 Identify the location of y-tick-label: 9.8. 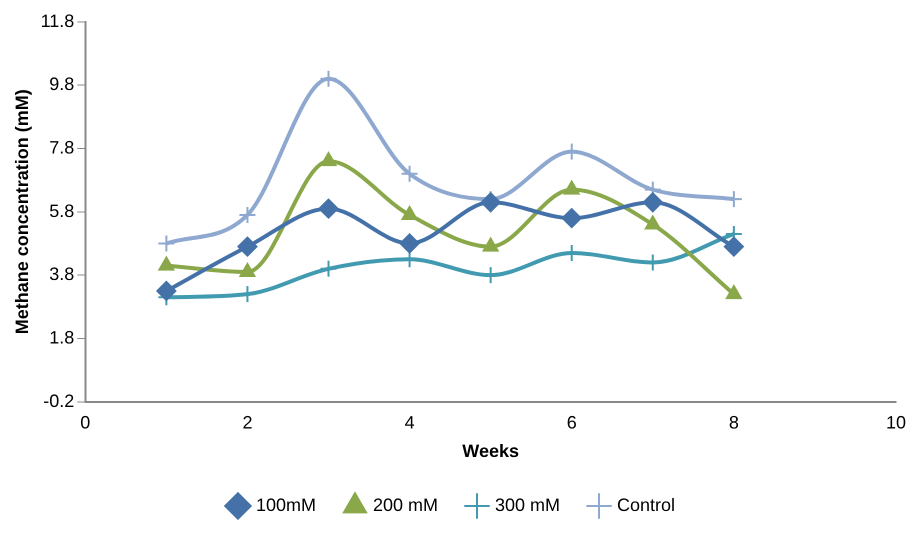
(61, 84).